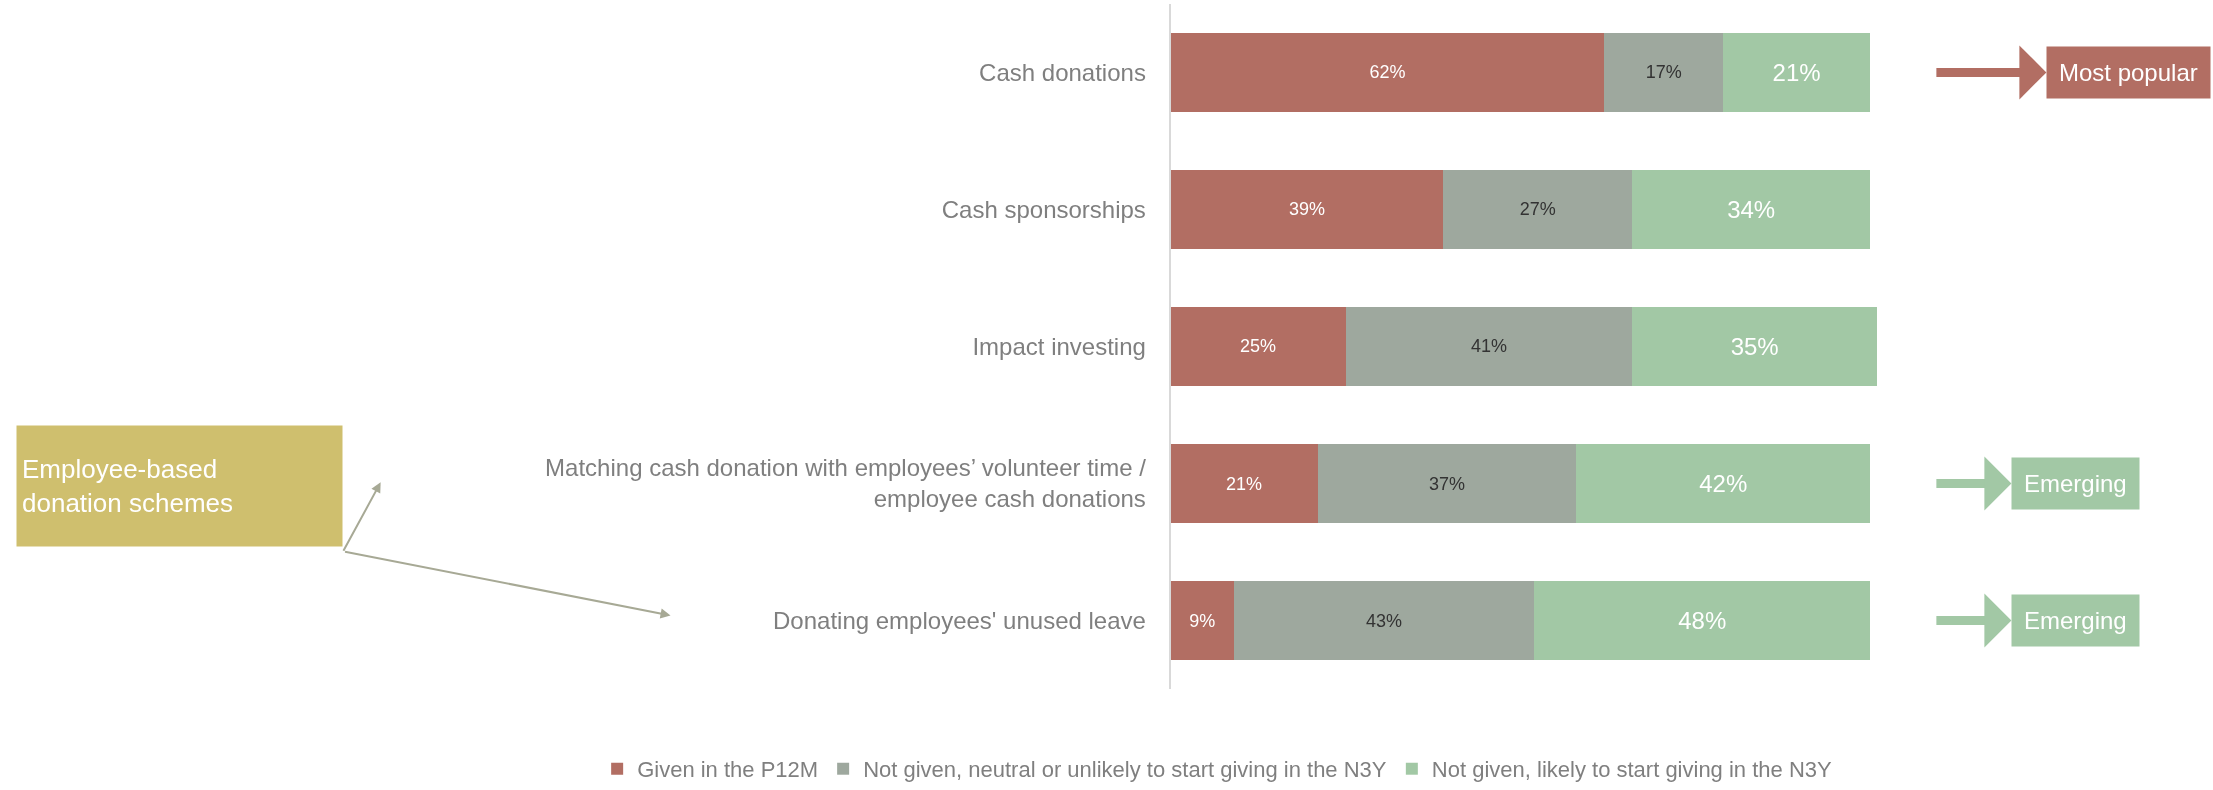 The height and width of the screenshot is (790, 2213). What do you see at coordinates (846, 483) in the screenshot?
I see `y-tick-label: Matching cash donation with employees’ volunteer time / employee cash donations` at bounding box center [846, 483].